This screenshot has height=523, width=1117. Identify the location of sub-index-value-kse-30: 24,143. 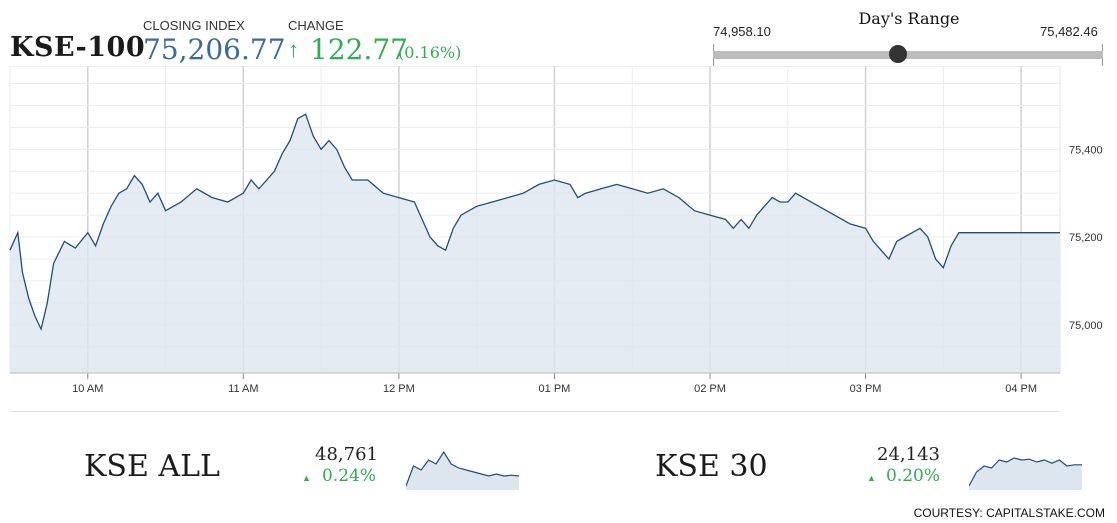
(908, 454).